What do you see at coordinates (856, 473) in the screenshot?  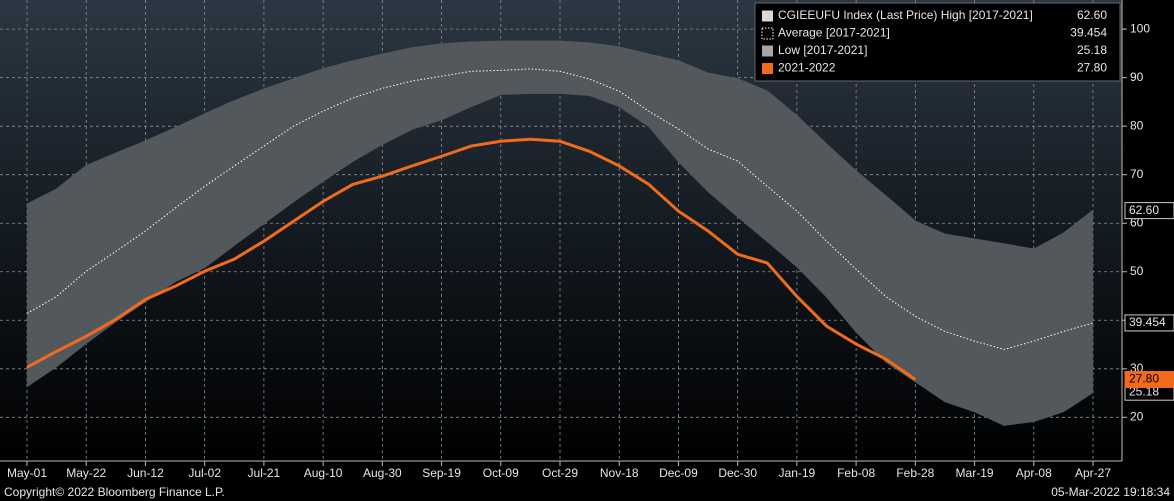 I see `x-tick-label: Feb-08` at bounding box center [856, 473].